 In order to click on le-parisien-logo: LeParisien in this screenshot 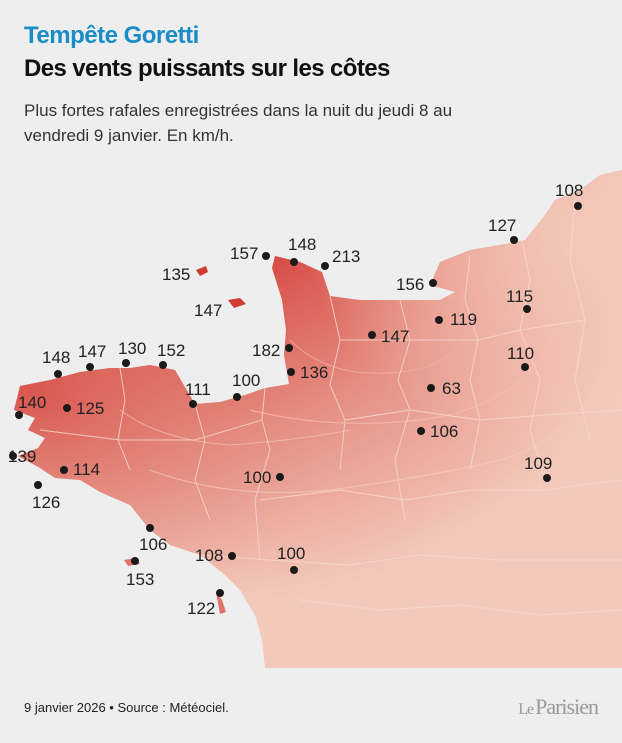, I will do `click(558, 707)`.